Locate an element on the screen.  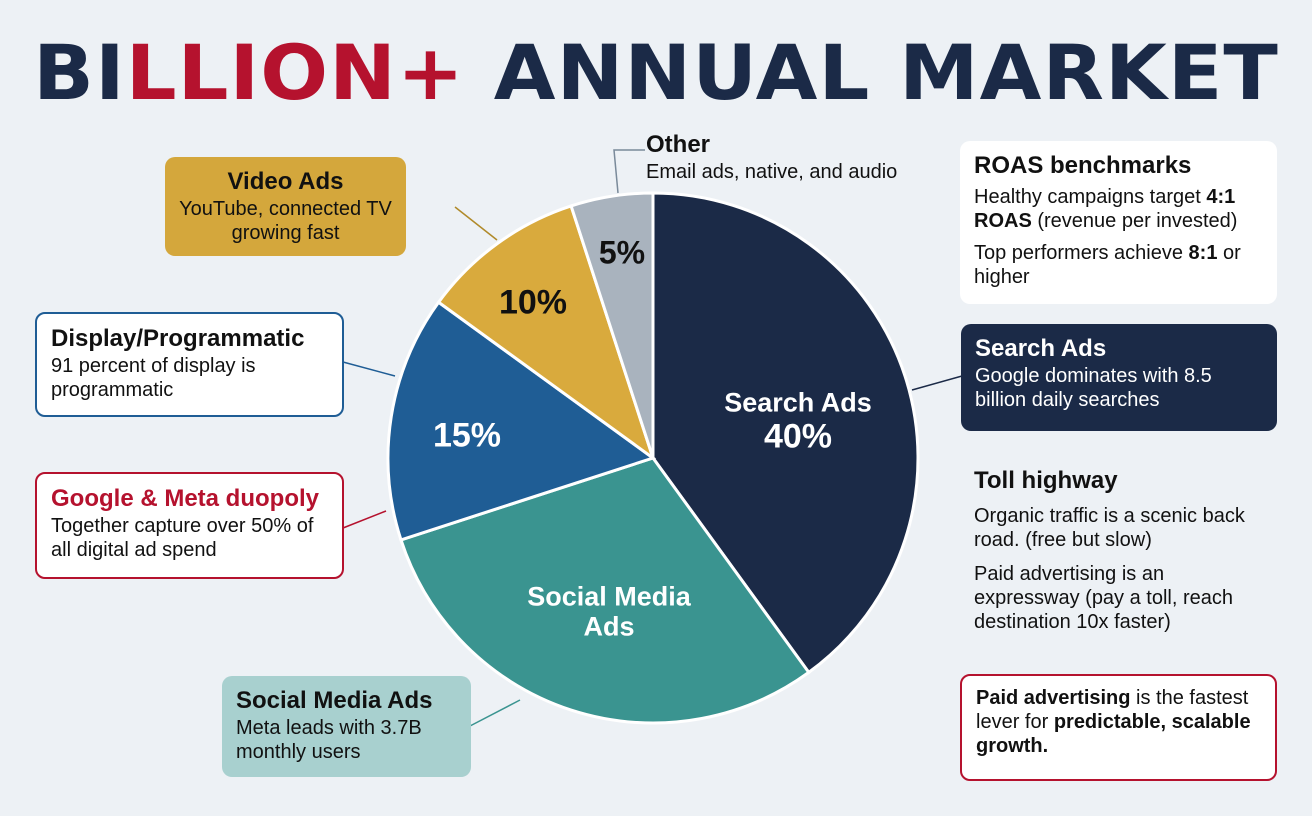
pie-slice-search-ads is located at coordinates (785, 433).